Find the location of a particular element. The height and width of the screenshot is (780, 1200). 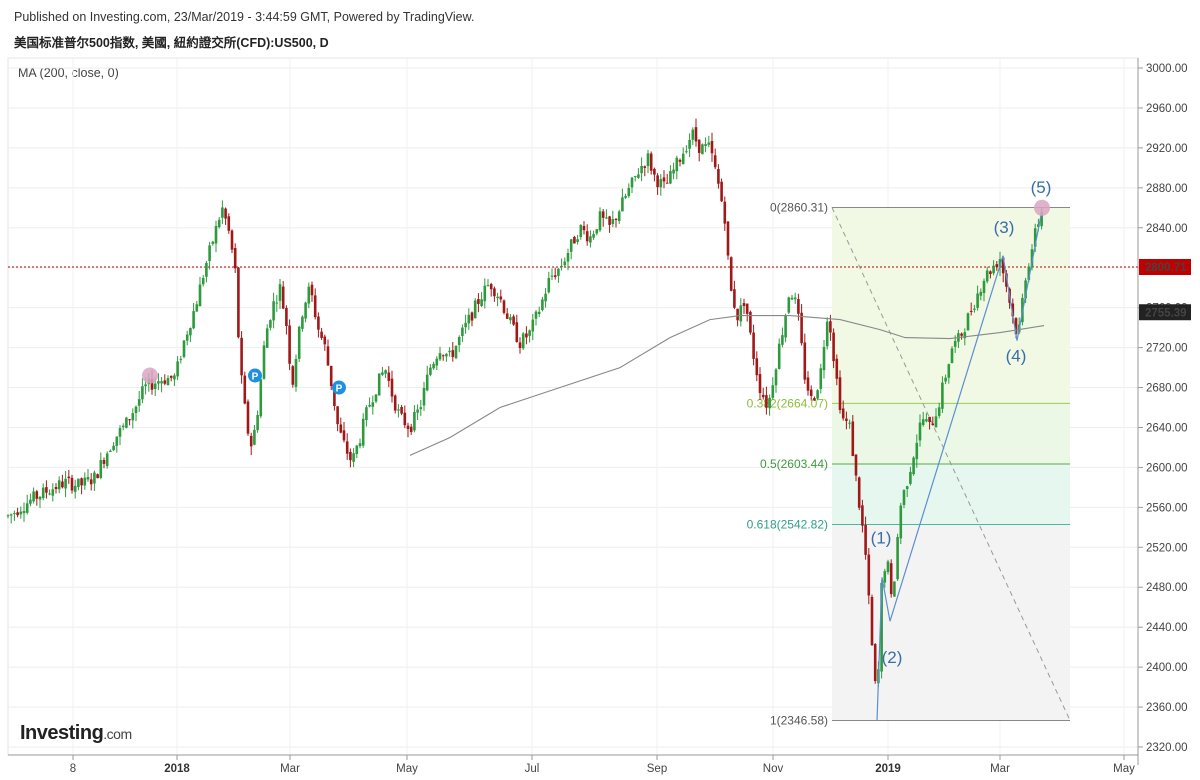

y-tick-label: 2600.00 is located at coordinates (1167, 468).